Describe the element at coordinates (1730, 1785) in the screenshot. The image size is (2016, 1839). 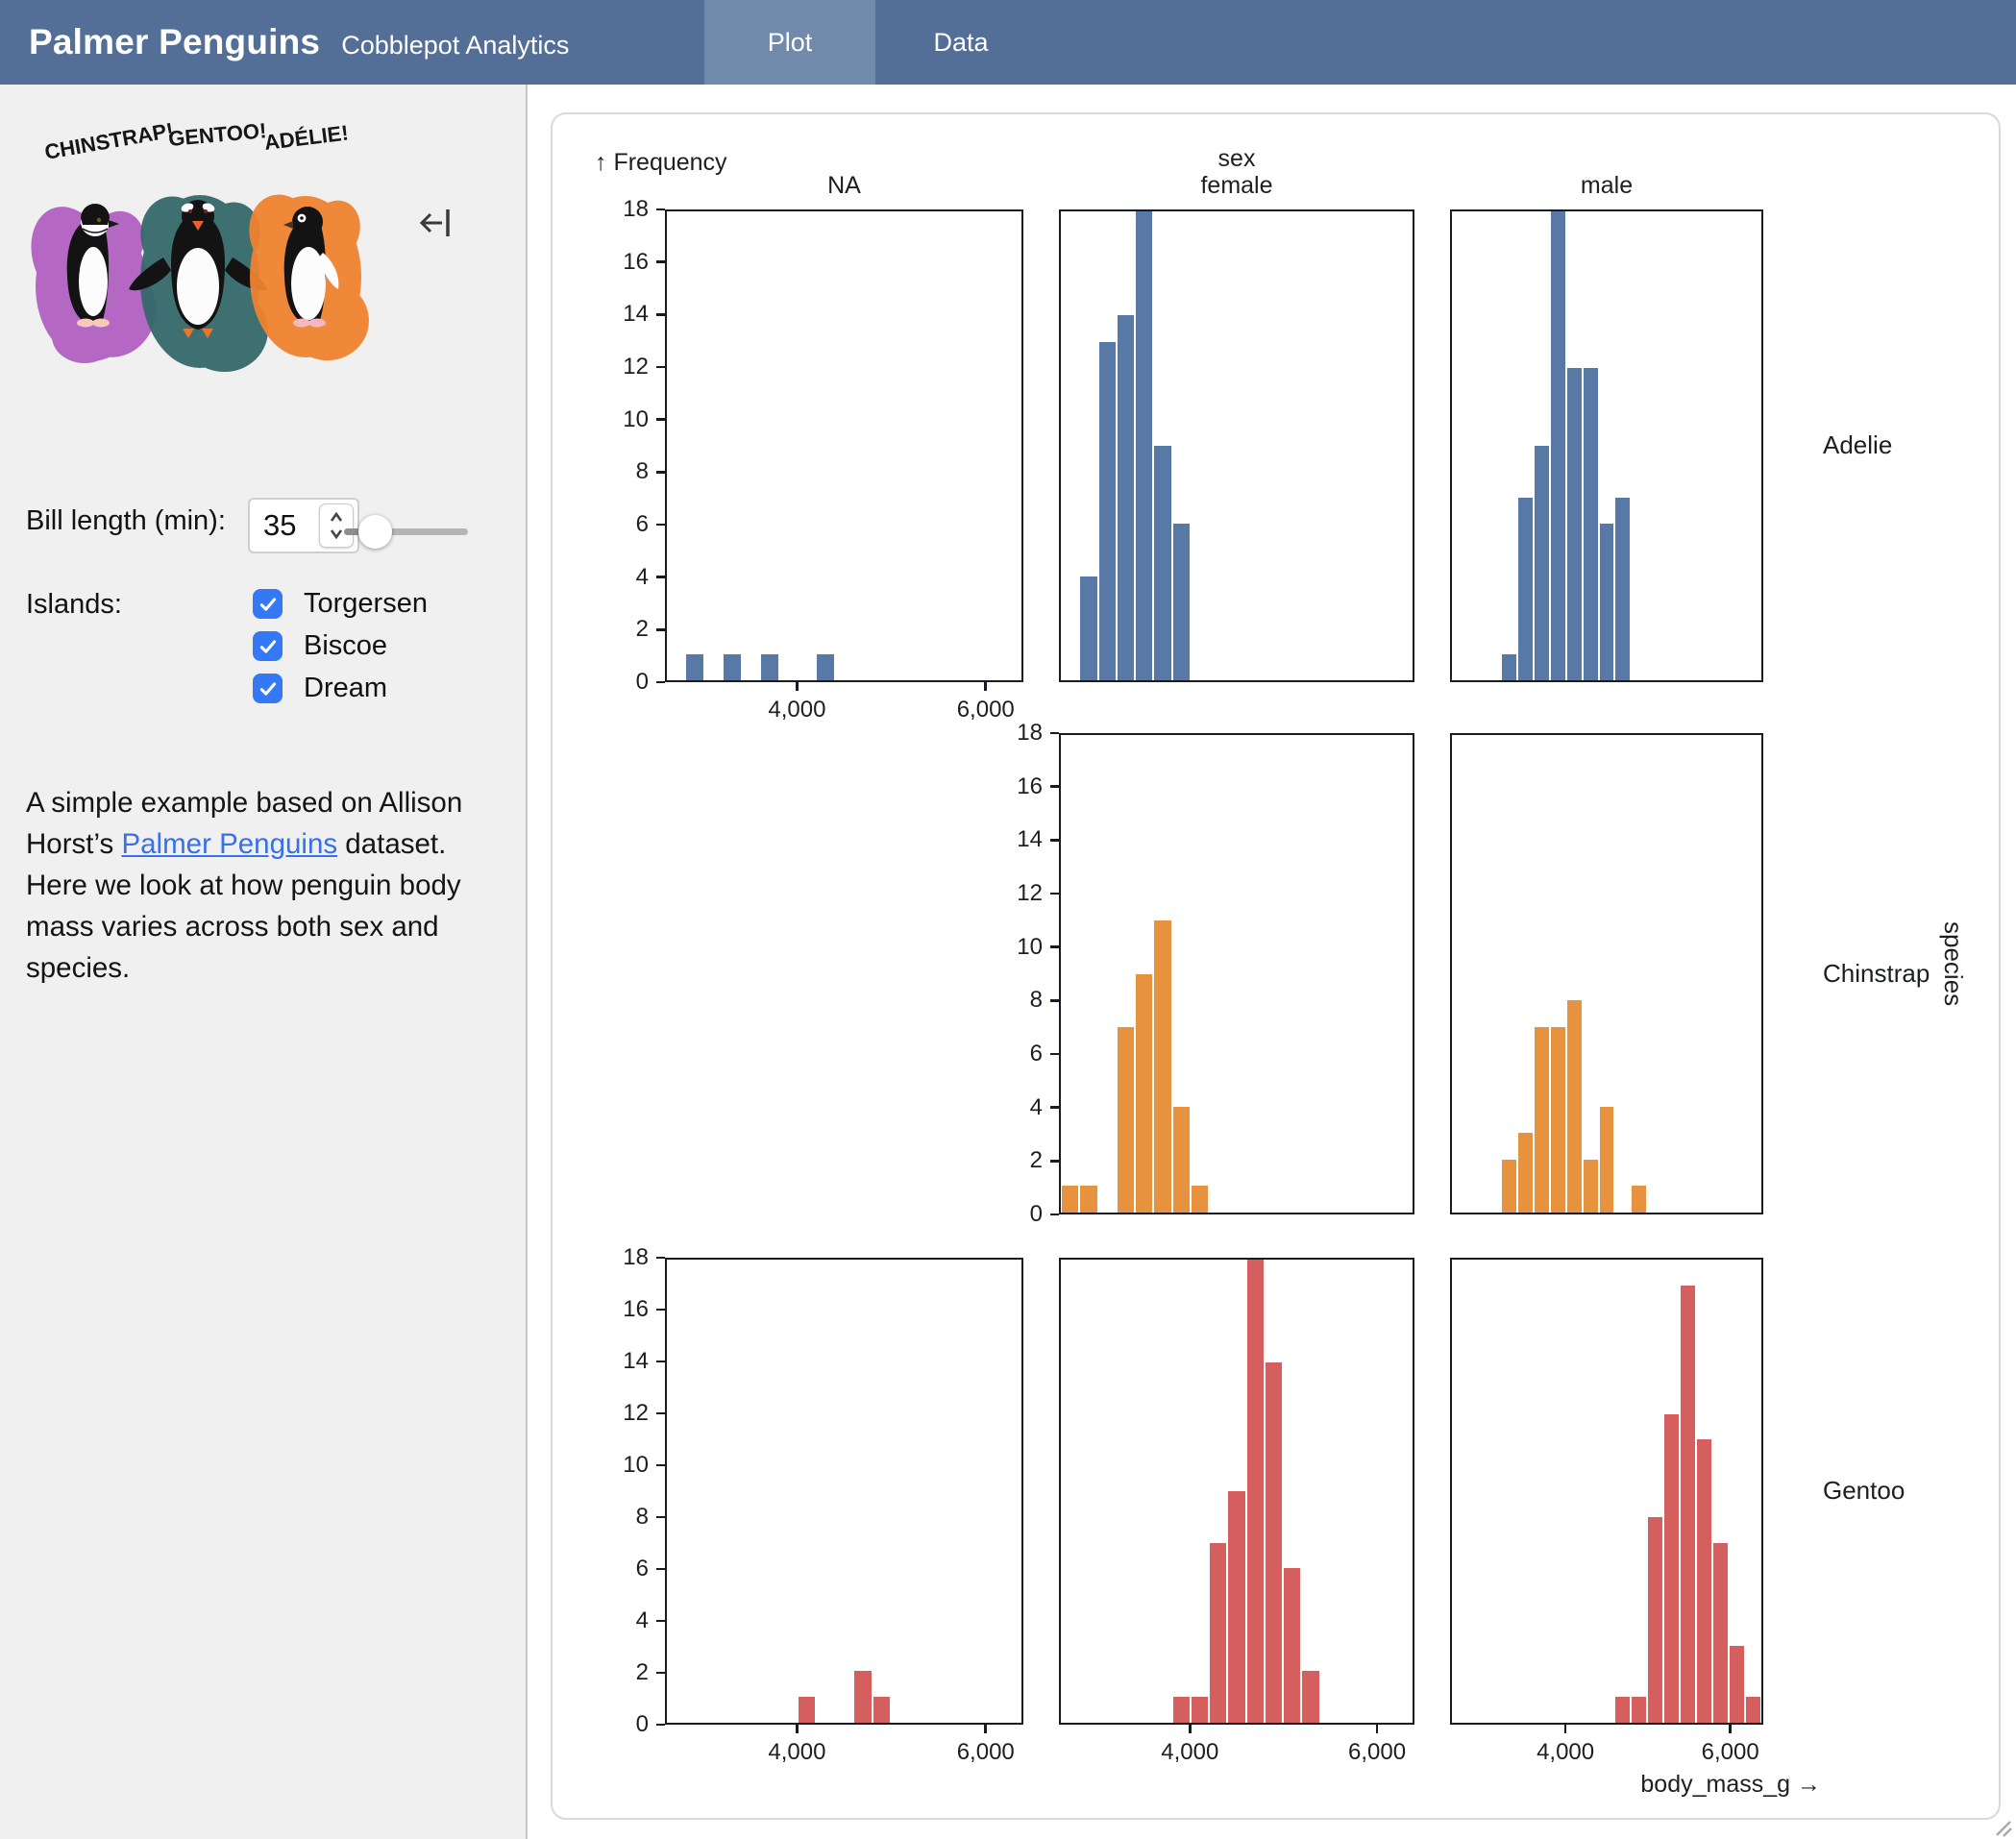
I see `x-axis-title: body_mass_g →` at that location.